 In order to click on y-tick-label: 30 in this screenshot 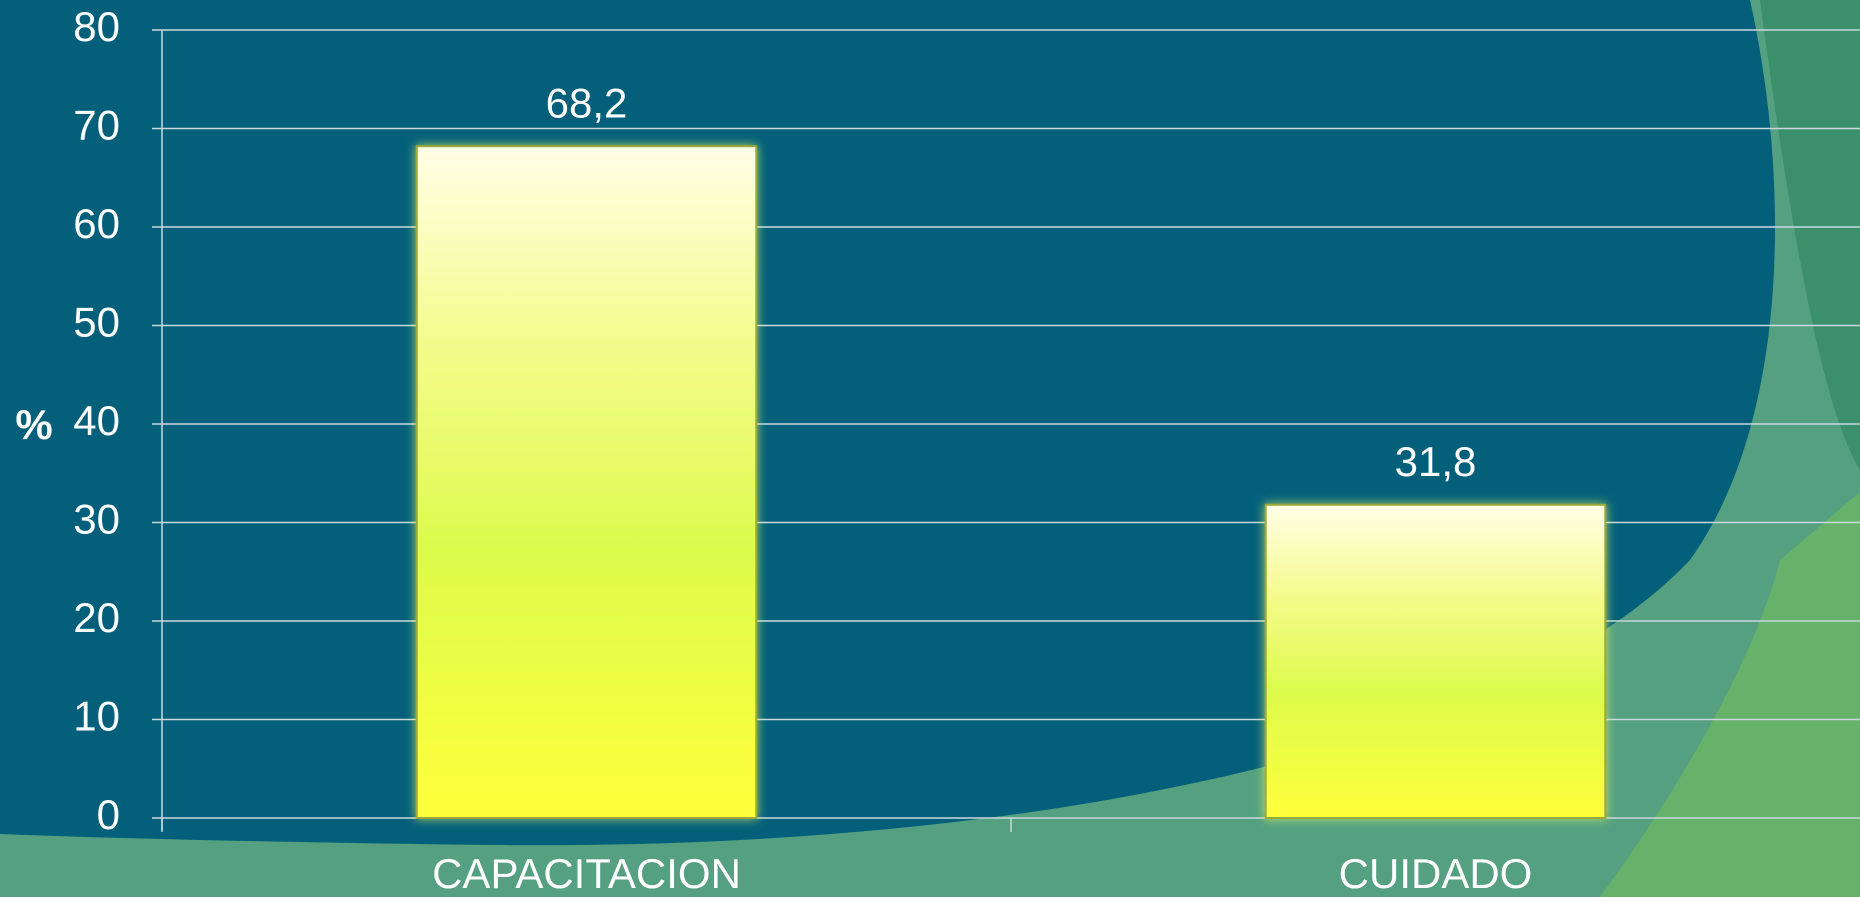, I will do `click(96, 519)`.